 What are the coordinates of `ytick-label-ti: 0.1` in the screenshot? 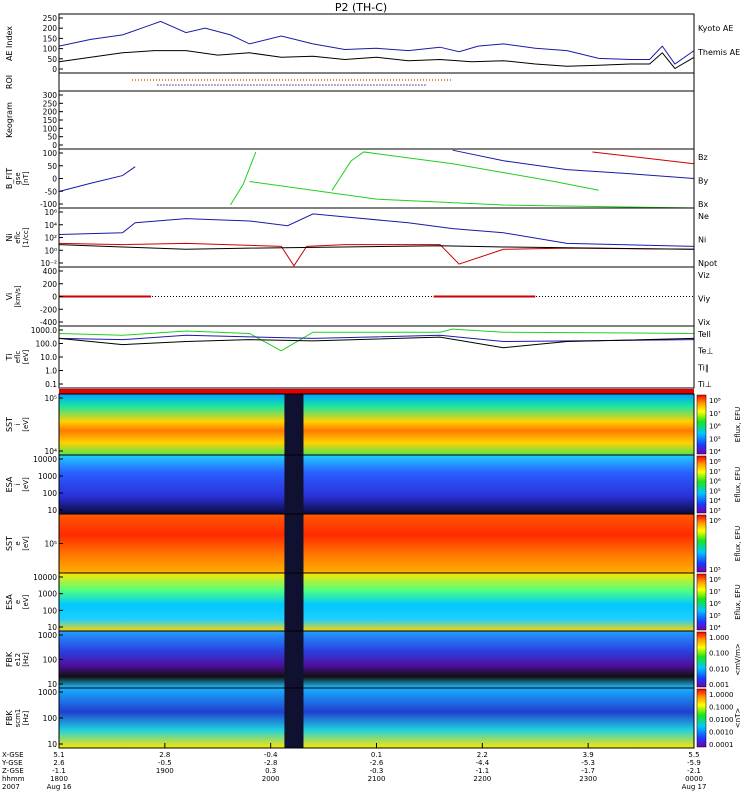 It's located at (51, 384).